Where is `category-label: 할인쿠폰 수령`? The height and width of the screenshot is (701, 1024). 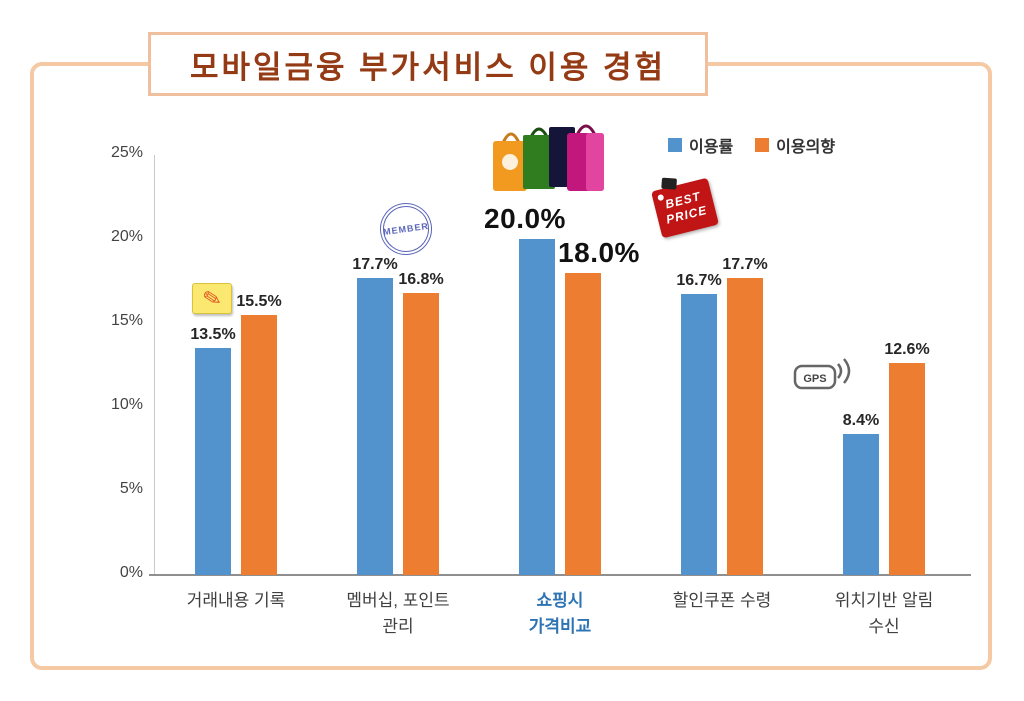
category-label: 할인쿠폰 수령 is located at coordinates (722, 600).